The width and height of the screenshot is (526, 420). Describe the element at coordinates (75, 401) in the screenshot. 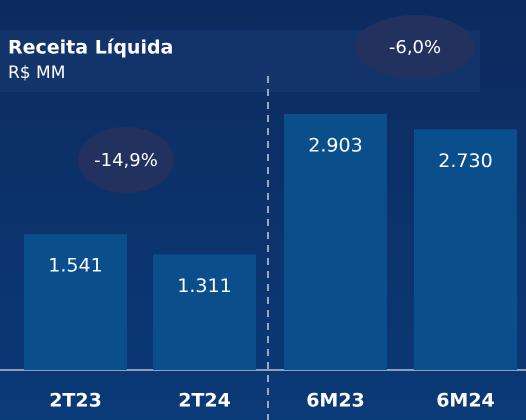

I see `x-tick-label: 2T23` at that location.